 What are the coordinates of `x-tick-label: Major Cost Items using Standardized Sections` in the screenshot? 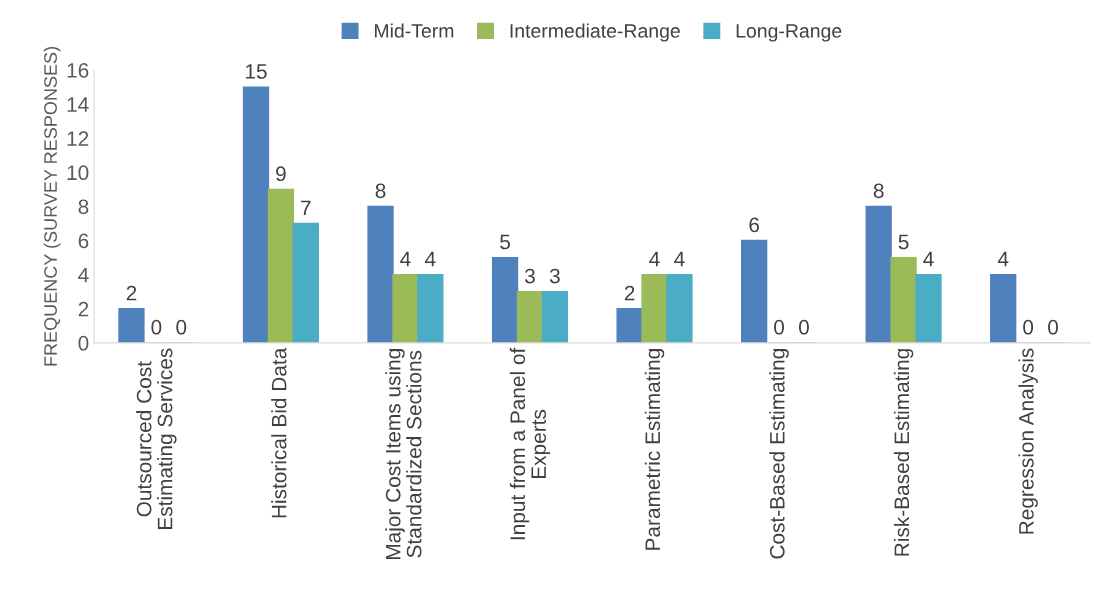 It's located at (403, 454).